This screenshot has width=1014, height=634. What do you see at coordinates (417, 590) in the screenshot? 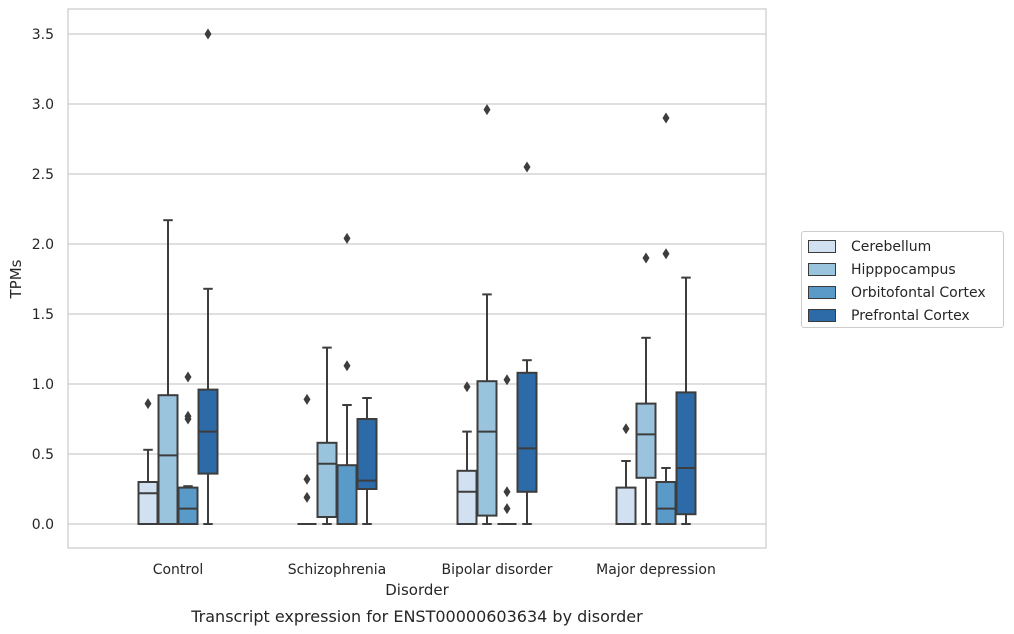
I see `x-axis-label: Disorder` at bounding box center [417, 590].